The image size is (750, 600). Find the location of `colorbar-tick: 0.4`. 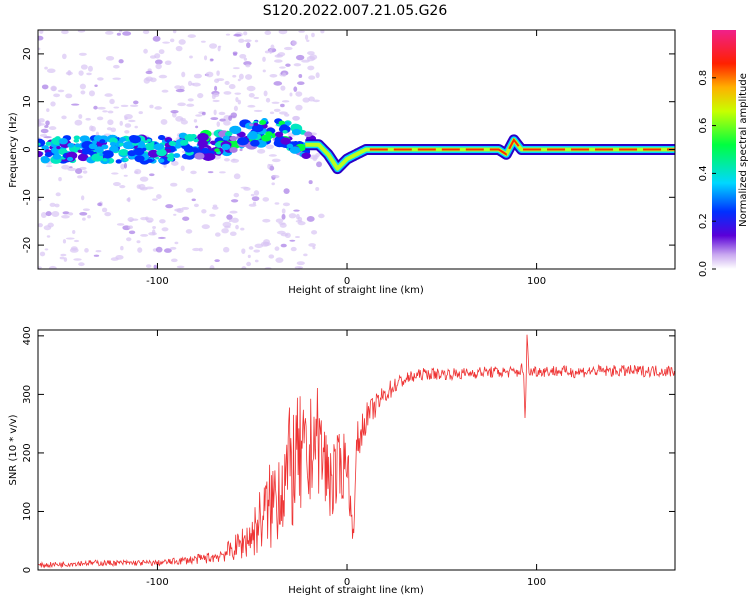

colorbar-tick: 0.4 is located at coordinates (707, 173).